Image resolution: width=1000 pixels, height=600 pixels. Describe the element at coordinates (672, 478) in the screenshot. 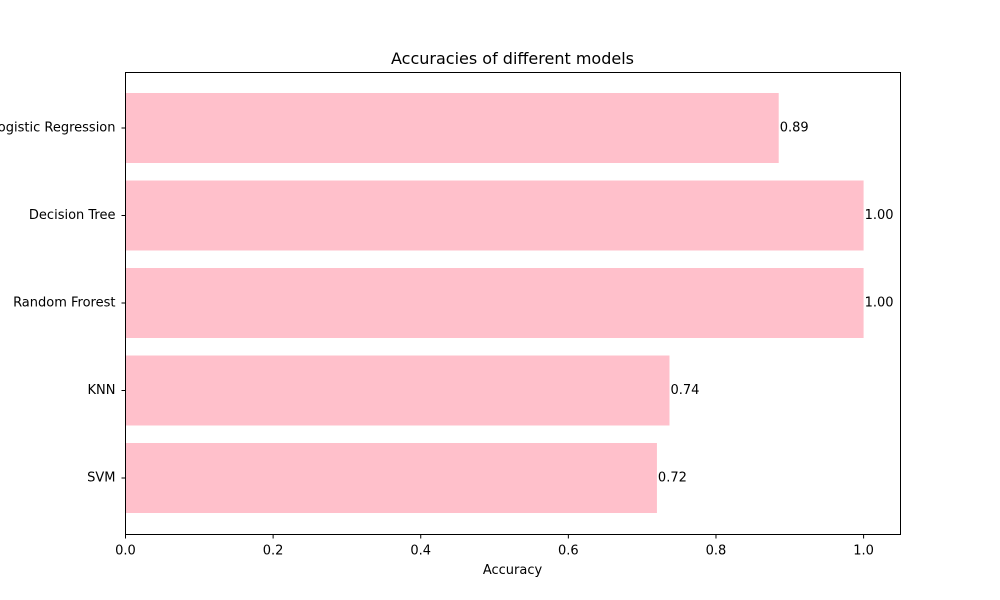

I see `data-label: 0.72` at that location.